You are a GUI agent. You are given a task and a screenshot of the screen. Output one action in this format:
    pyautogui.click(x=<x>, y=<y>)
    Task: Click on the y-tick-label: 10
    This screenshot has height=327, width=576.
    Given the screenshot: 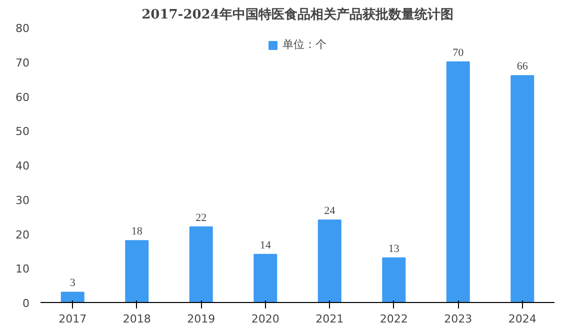 What is the action you would take?
    pyautogui.click(x=23, y=269)
    